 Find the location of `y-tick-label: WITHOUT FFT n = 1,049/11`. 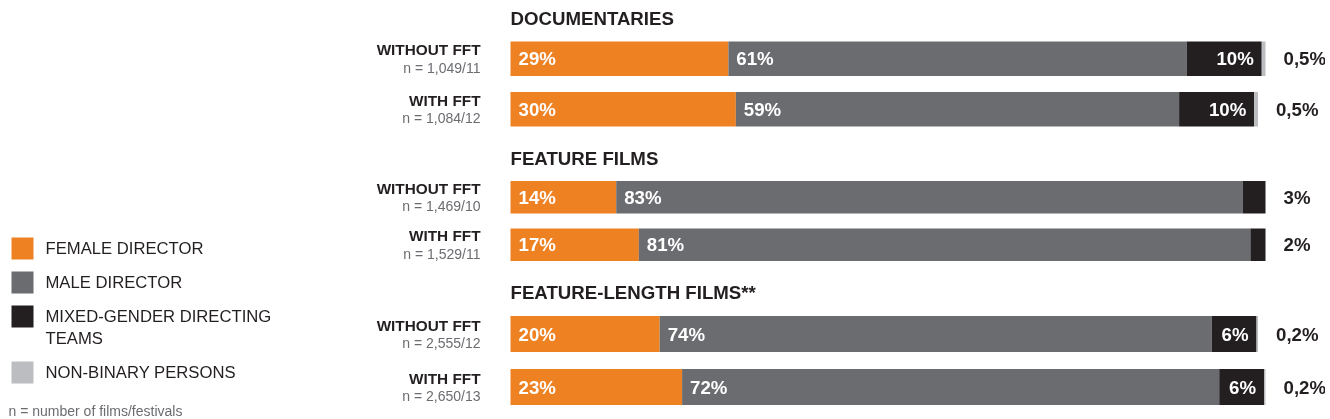

y-tick-label: WITHOUT FFT n = 1,049/11 is located at coordinates (429, 58).